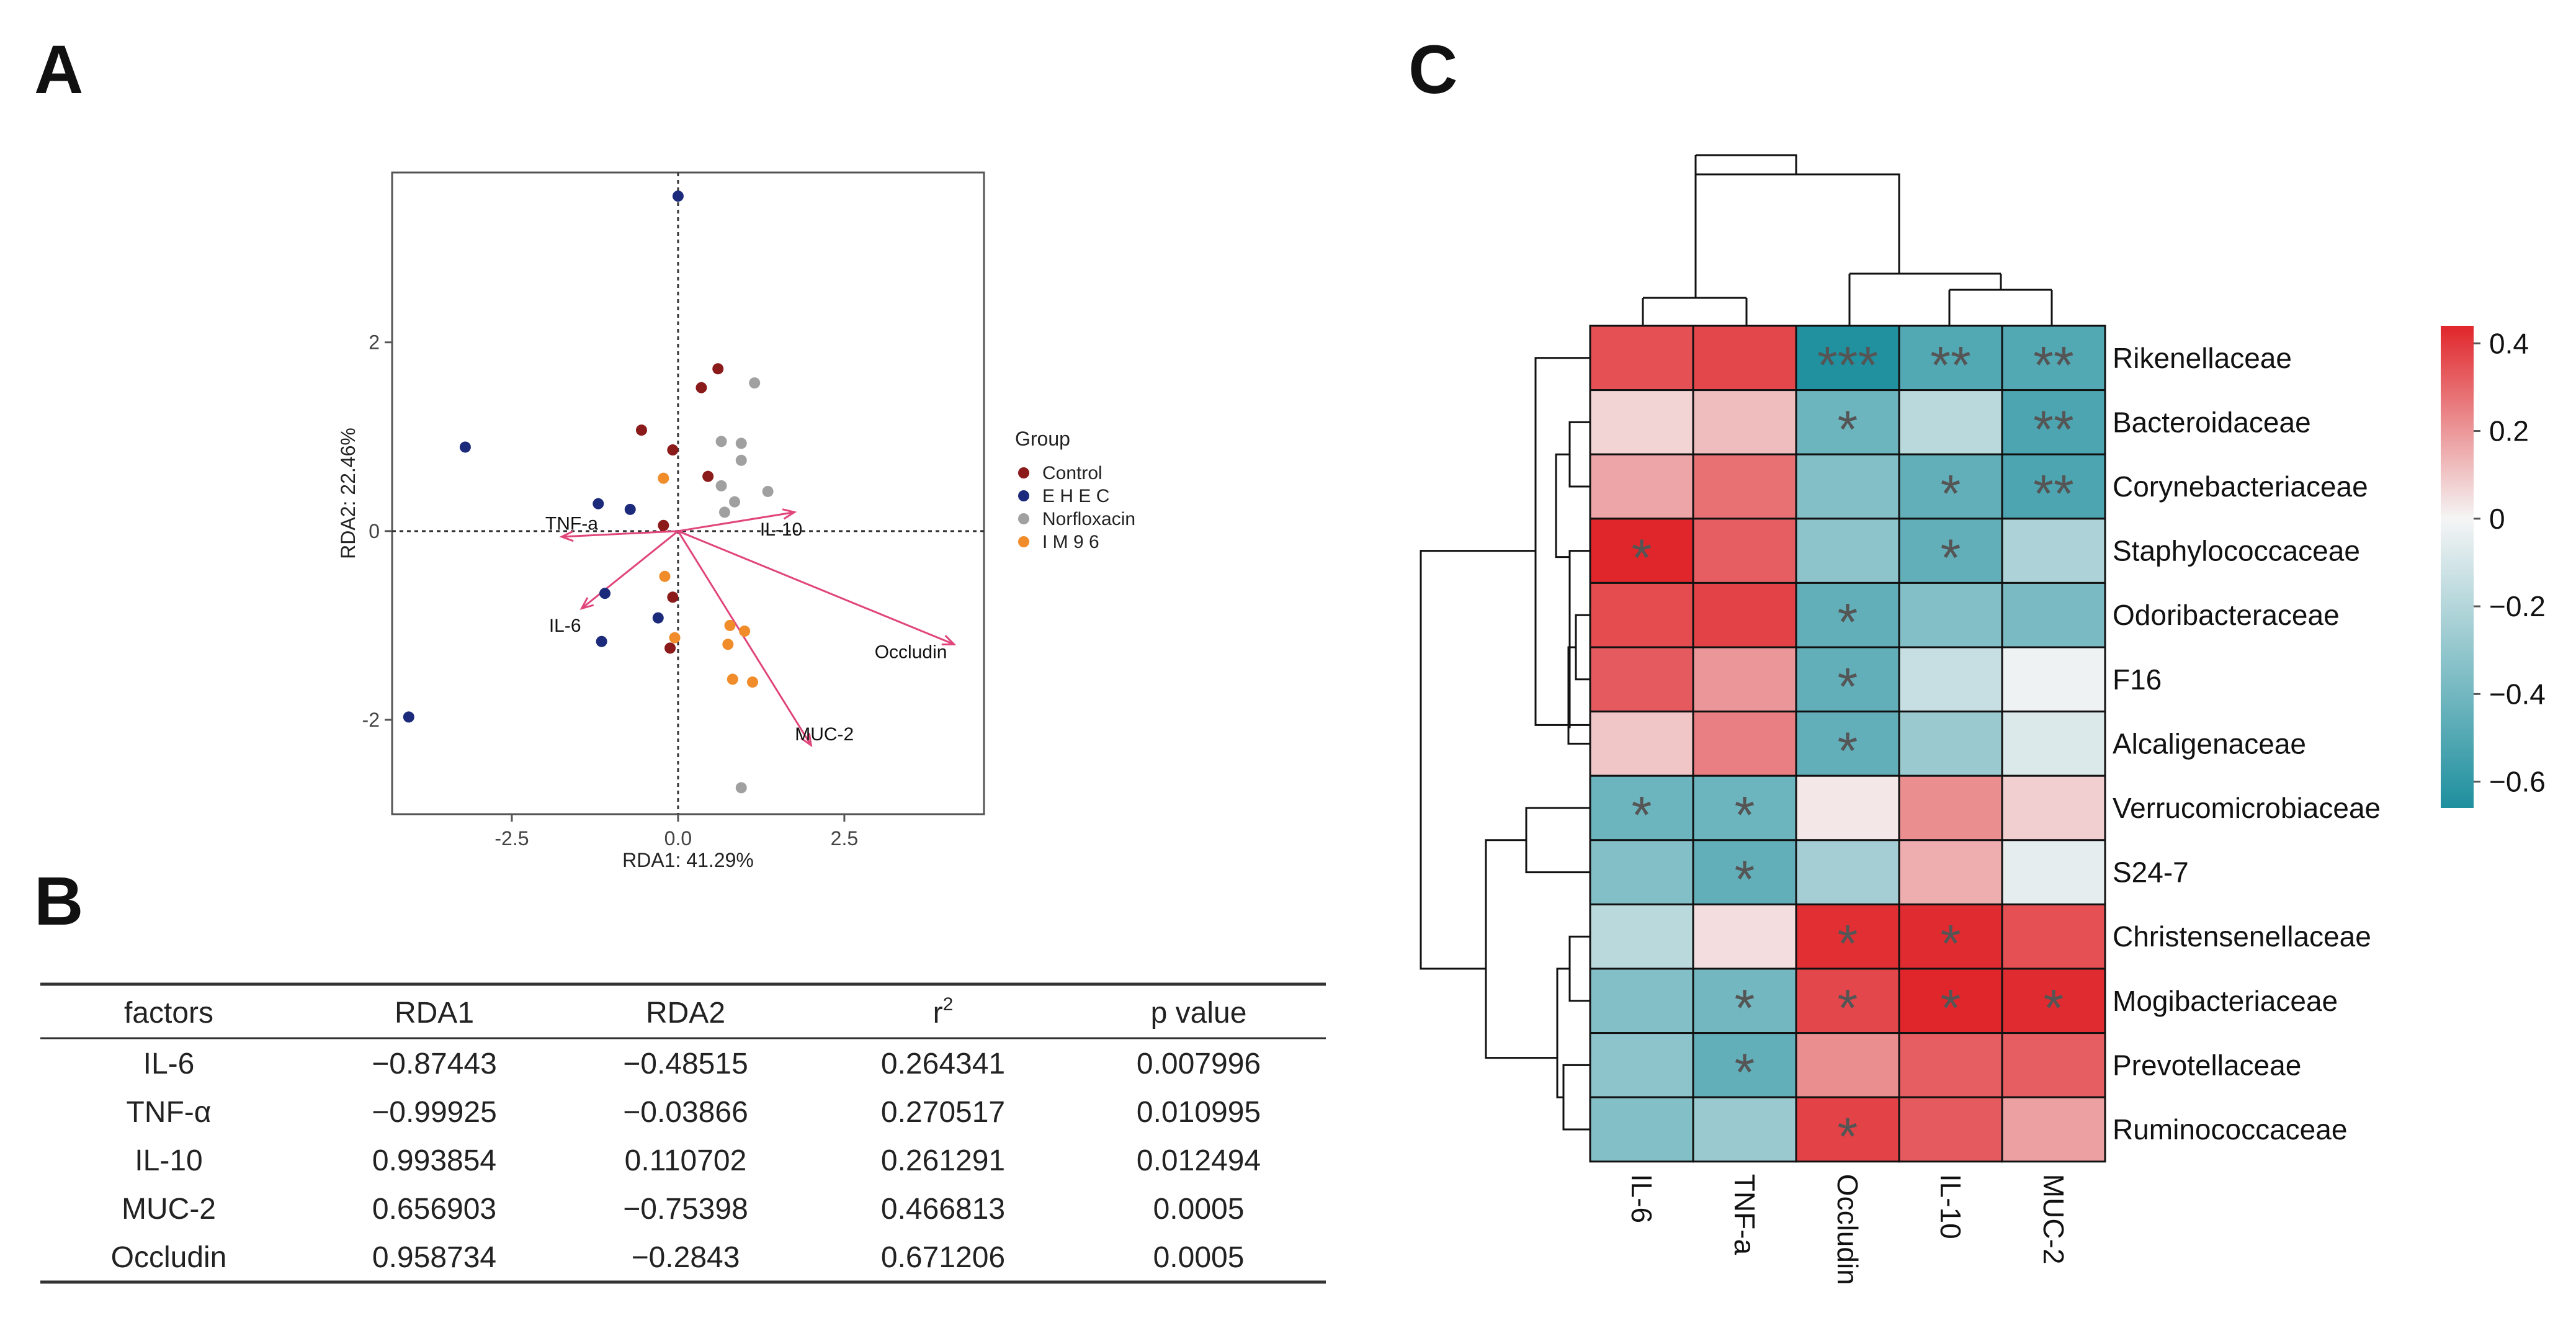 This screenshot has width=2576, height=1328. What do you see at coordinates (1847, 240) in the screenshot?
I see `column-dendrogram` at bounding box center [1847, 240].